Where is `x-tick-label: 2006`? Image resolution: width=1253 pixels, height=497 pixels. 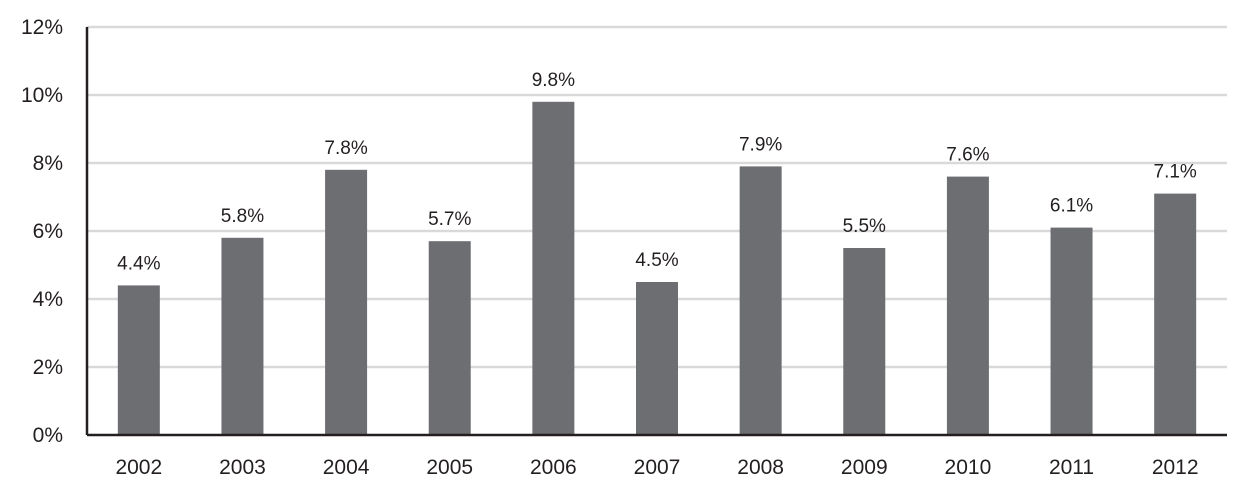 x-tick-label: 2006 is located at coordinates (553, 467).